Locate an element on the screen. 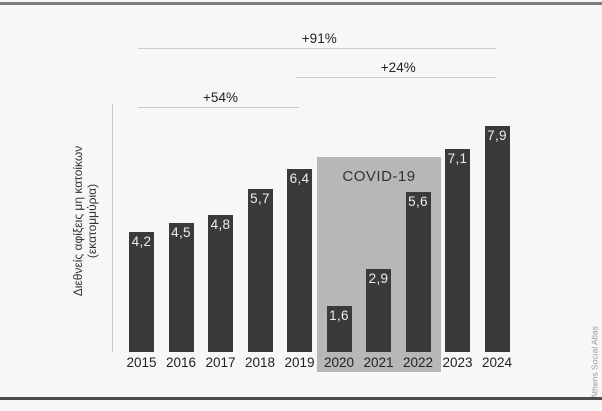 This screenshot has height=411, width=602. bar-2022: 5,6 is located at coordinates (418, 272).